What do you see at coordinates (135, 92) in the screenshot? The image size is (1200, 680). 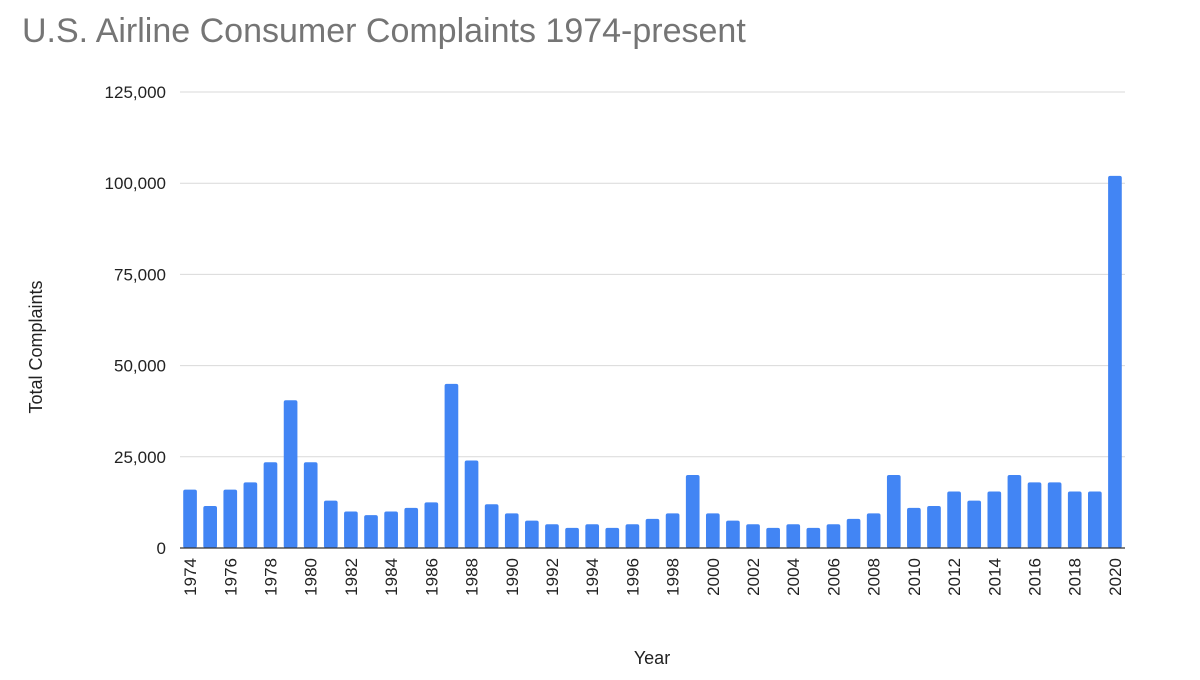 I see `y-tick-label: 125,000` at bounding box center [135, 92].